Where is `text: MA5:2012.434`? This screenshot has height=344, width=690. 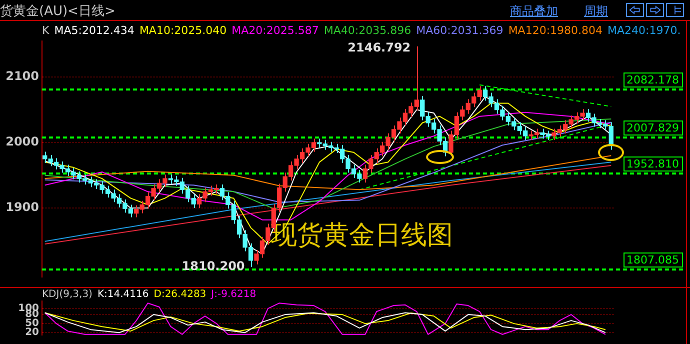
text: MA5:2012.434 is located at coordinates (94, 30).